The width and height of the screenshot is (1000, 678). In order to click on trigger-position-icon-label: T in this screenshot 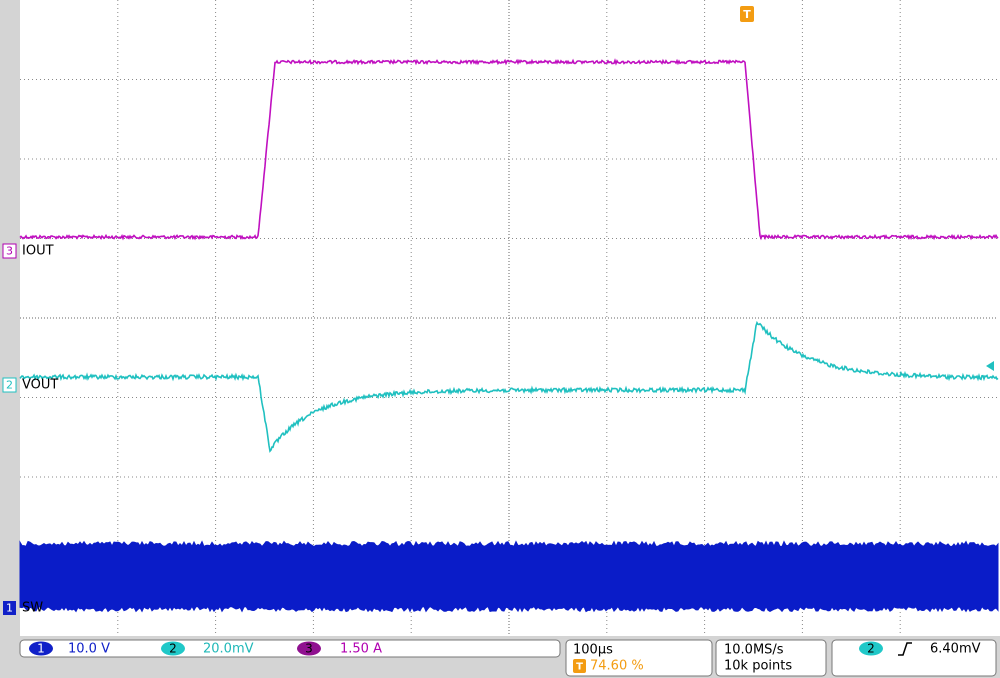, I will do `click(579, 667)`.